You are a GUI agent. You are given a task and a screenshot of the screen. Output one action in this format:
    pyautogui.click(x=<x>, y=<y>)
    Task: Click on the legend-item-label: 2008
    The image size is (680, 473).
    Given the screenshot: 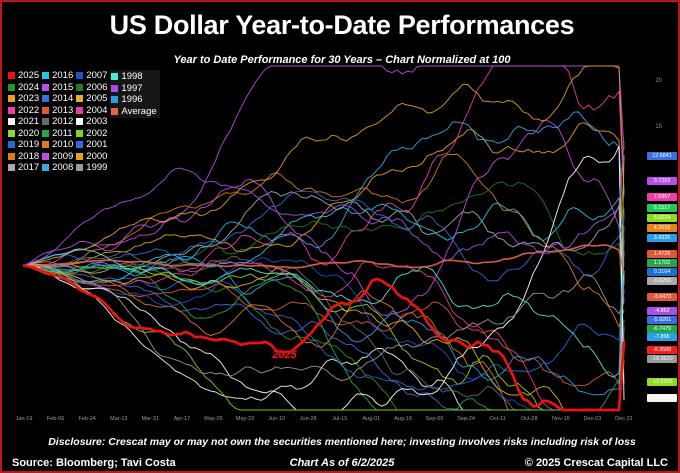 What is the action you would take?
    pyautogui.click(x=63, y=167)
    